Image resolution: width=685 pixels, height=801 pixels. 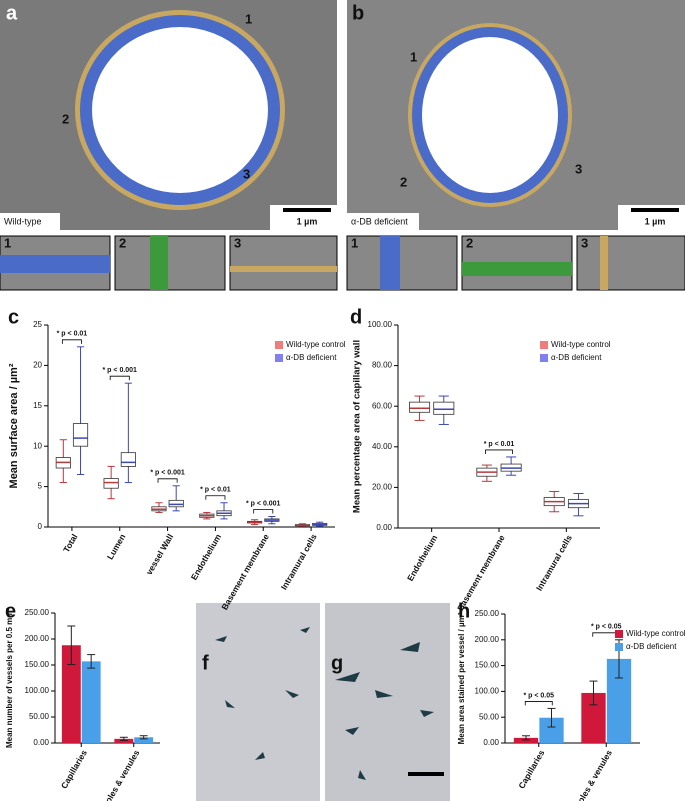 What do you see at coordinates (12, 13) in the screenshot?
I see `panel-label: a` at bounding box center [12, 13].